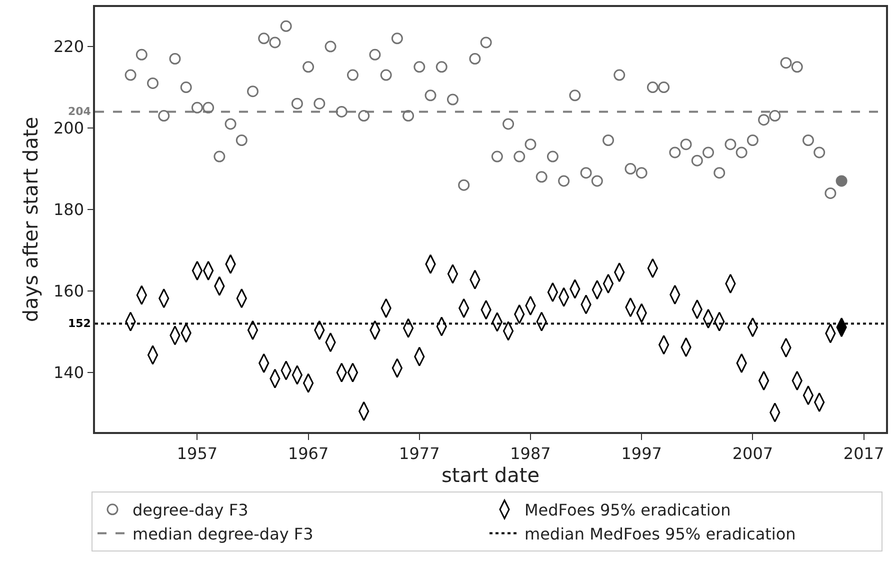 Image resolution: width=892 pixels, height=573 pixels. What do you see at coordinates (197, 453) in the screenshot?
I see `x-tick-label: 1957` at bounding box center [197, 453].